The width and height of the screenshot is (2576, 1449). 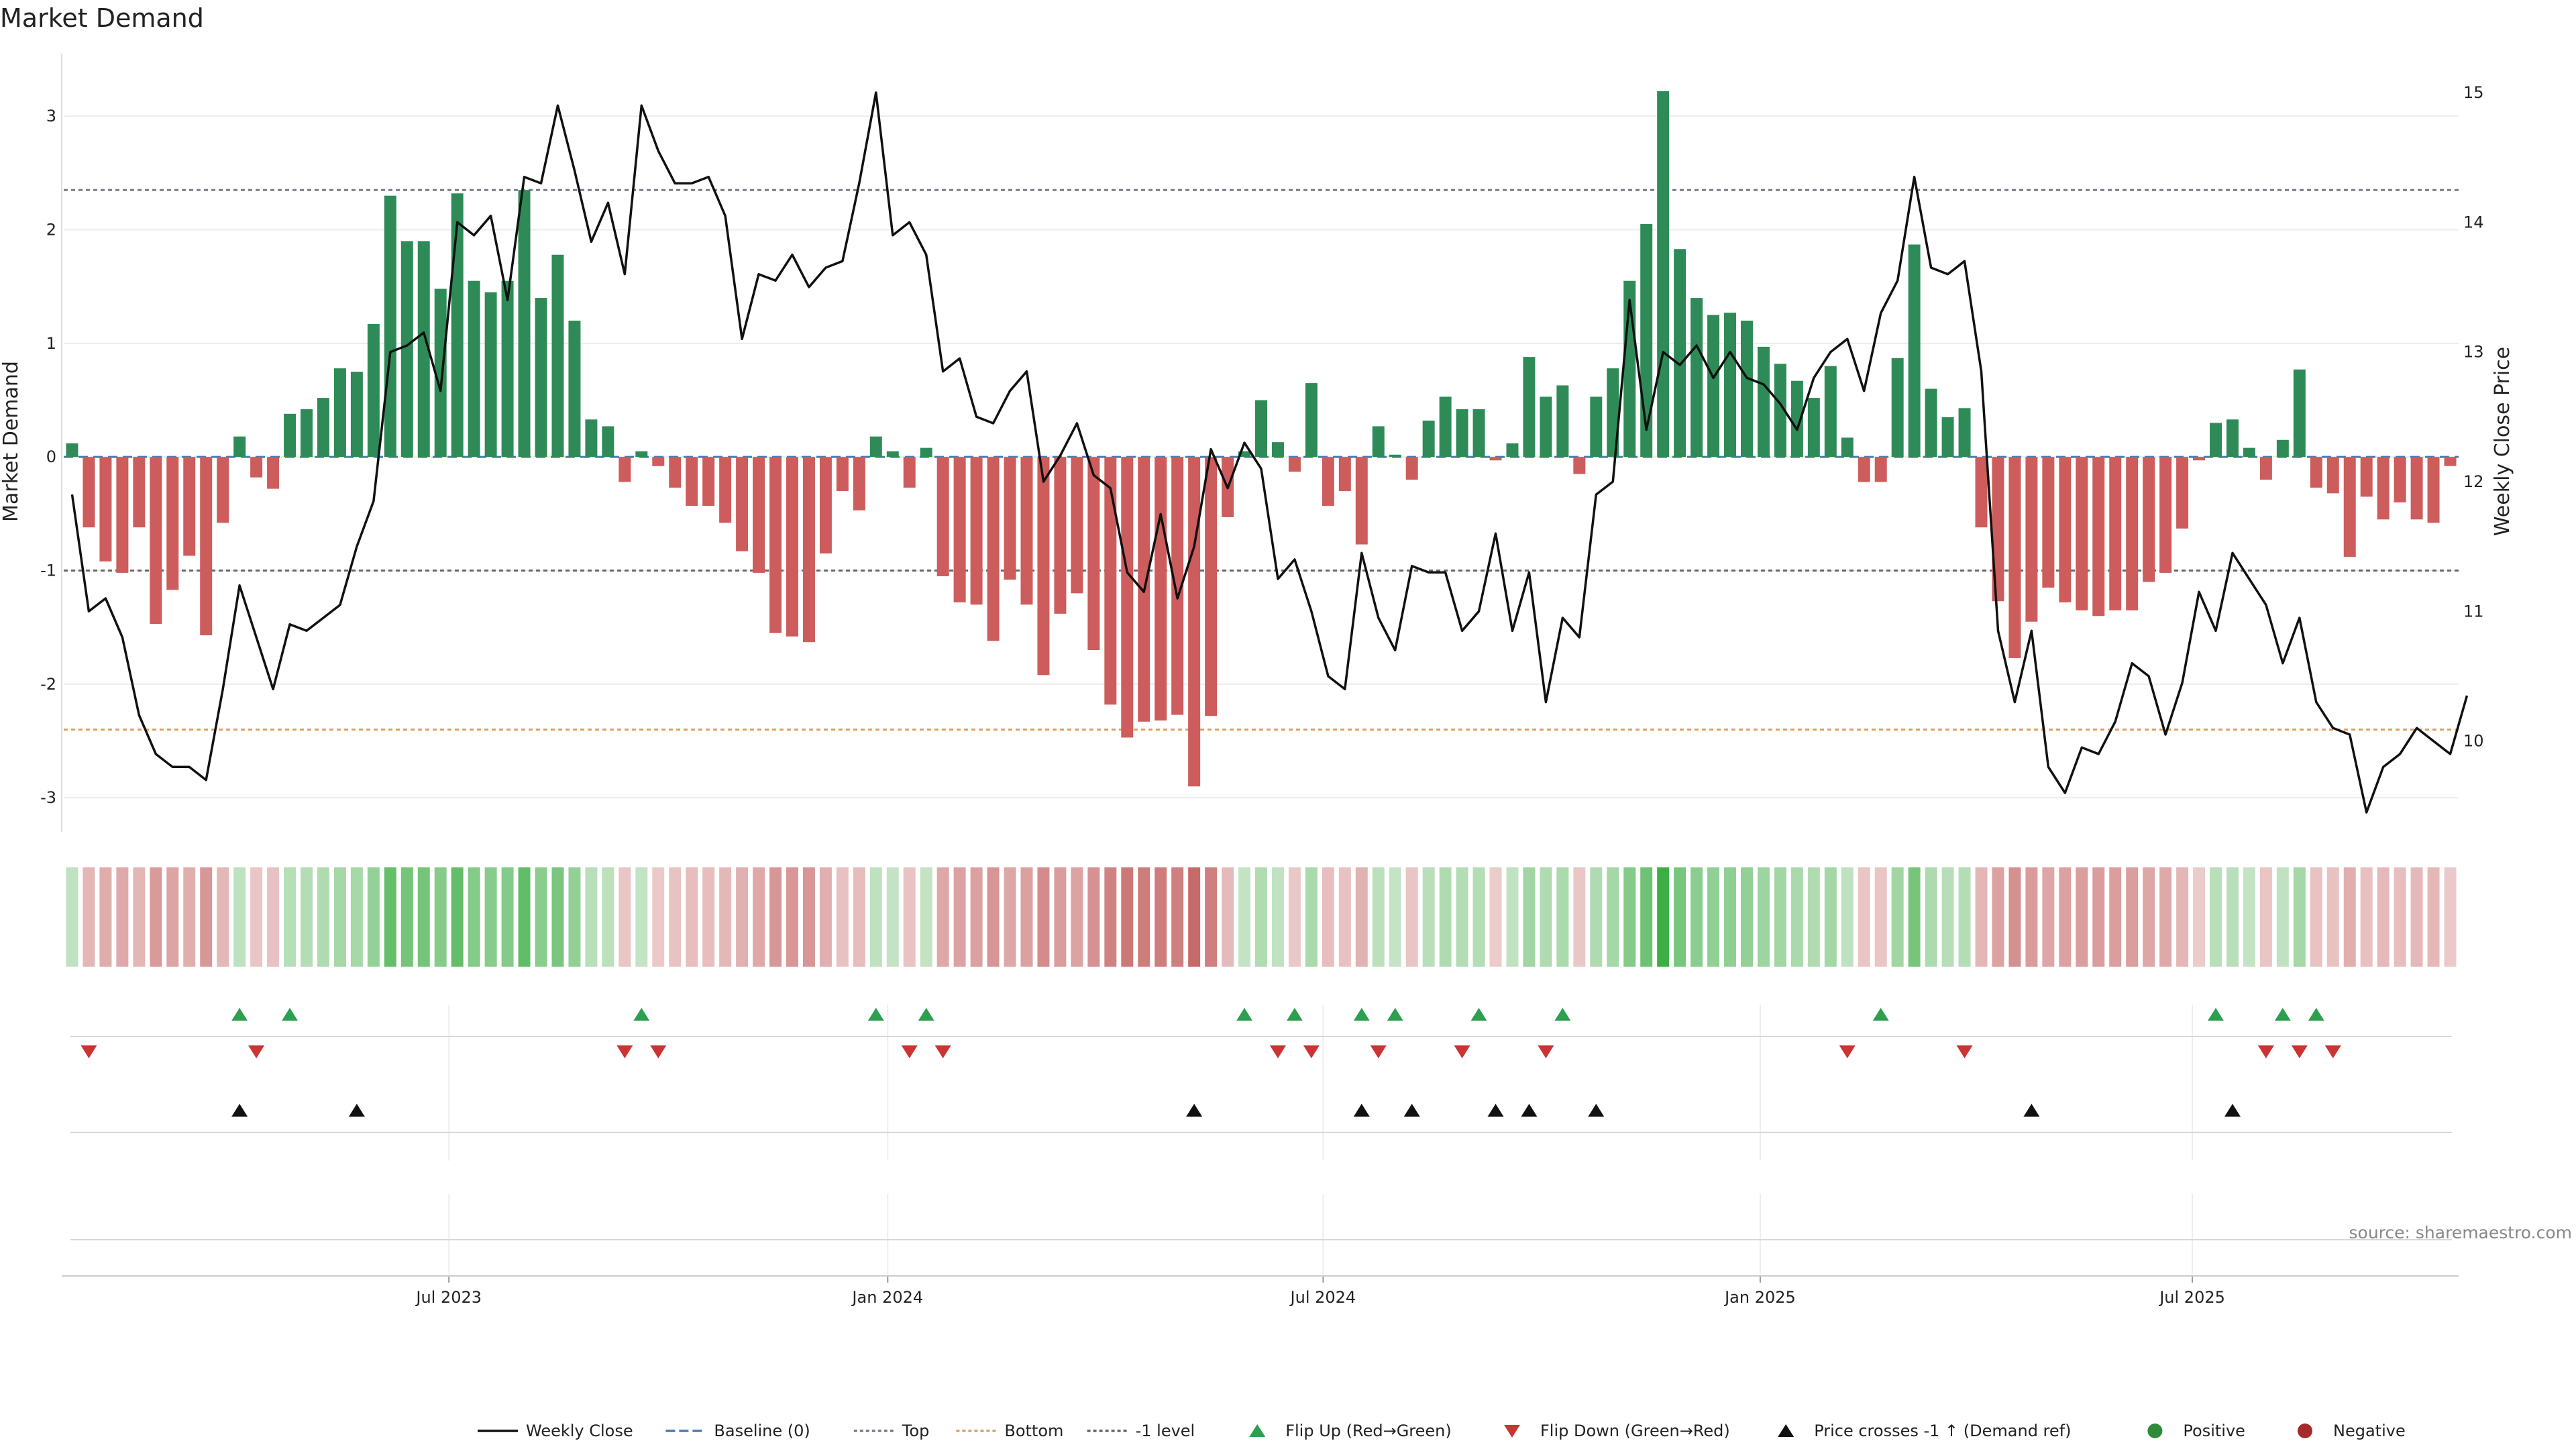 What do you see at coordinates (2473, 222) in the screenshot?
I see `y2-tick-label: 14` at bounding box center [2473, 222].